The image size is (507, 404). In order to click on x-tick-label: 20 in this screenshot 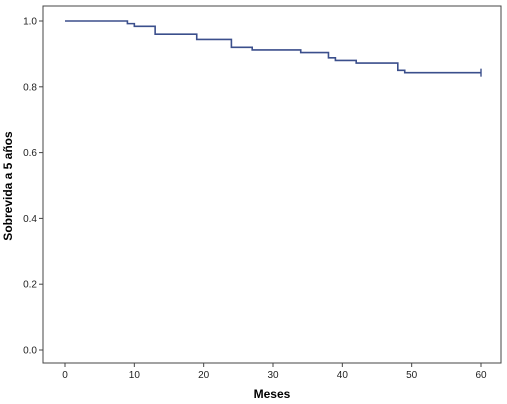, I will do `click(204, 375)`.